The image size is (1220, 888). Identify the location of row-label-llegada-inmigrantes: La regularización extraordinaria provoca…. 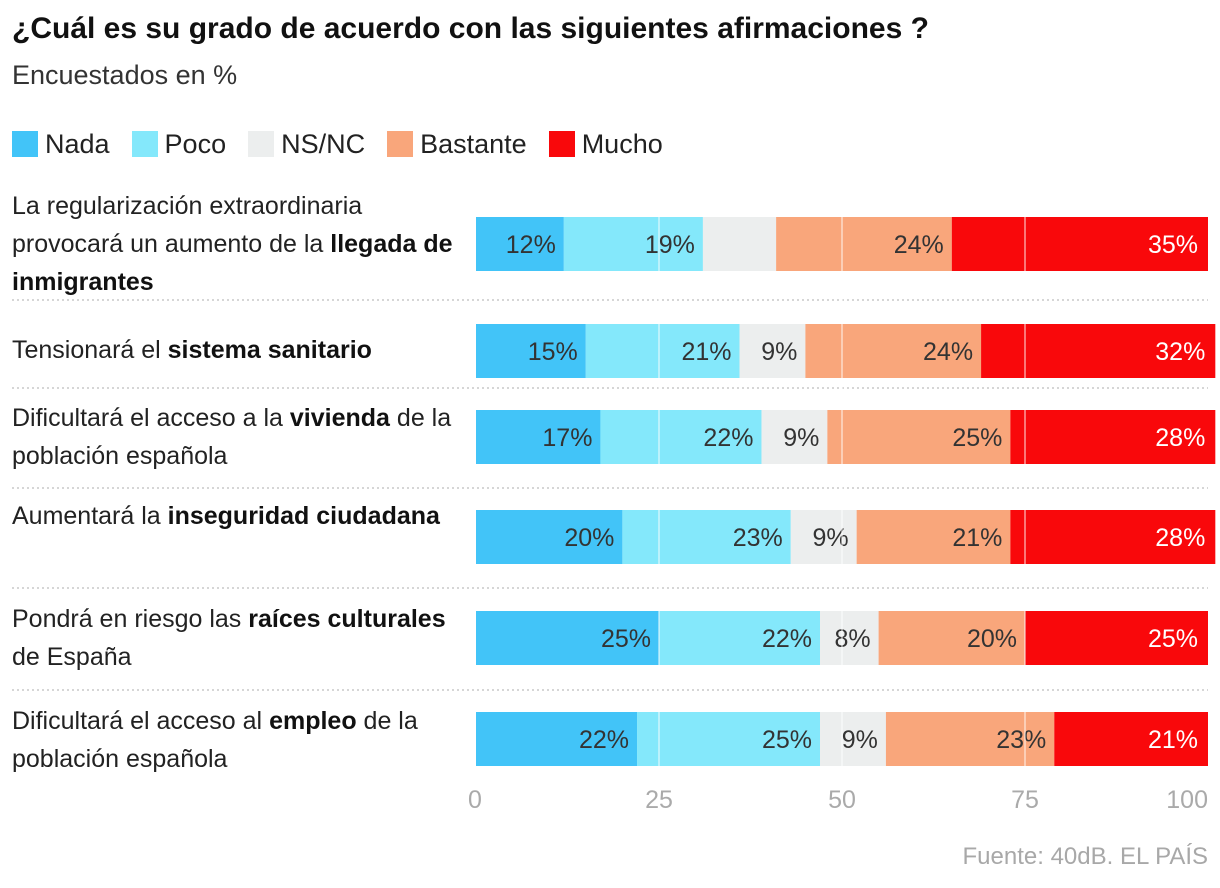
(232, 244).